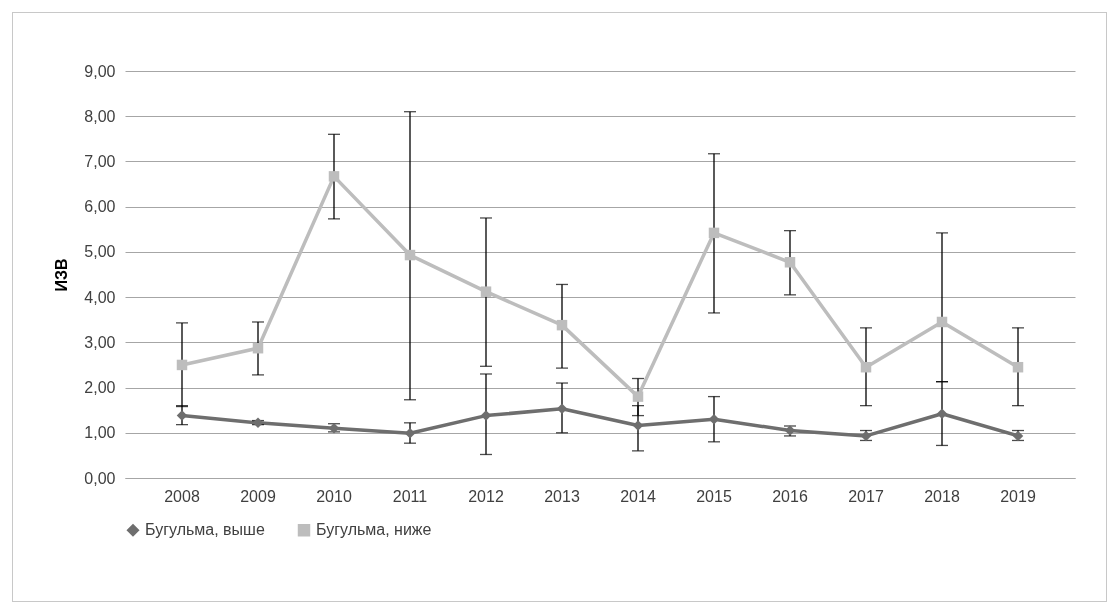  I want to click on y-tick-label: 0,00, so click(100, 478).